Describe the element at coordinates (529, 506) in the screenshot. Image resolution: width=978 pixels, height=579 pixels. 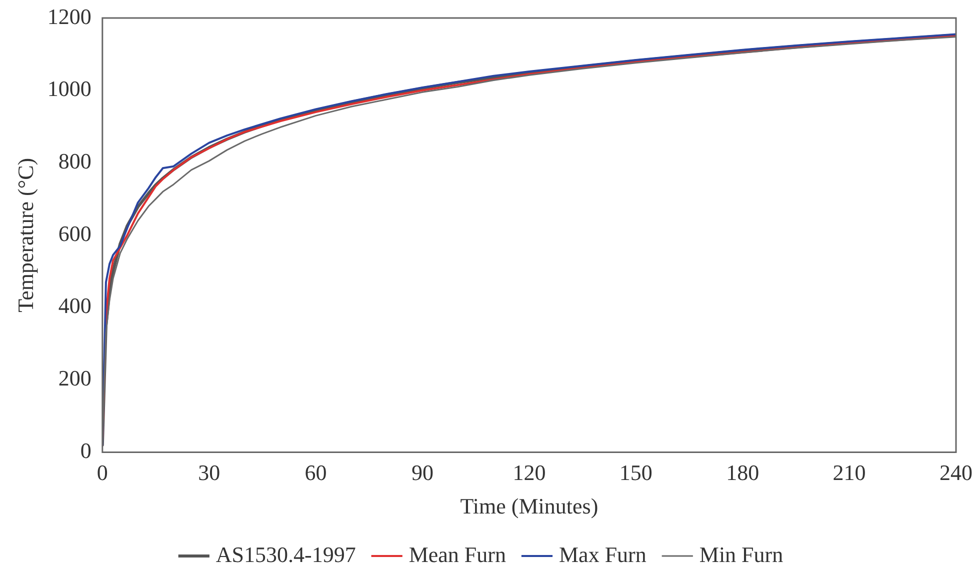
I see `x-axis-title: Time (Minutes)` at that location.